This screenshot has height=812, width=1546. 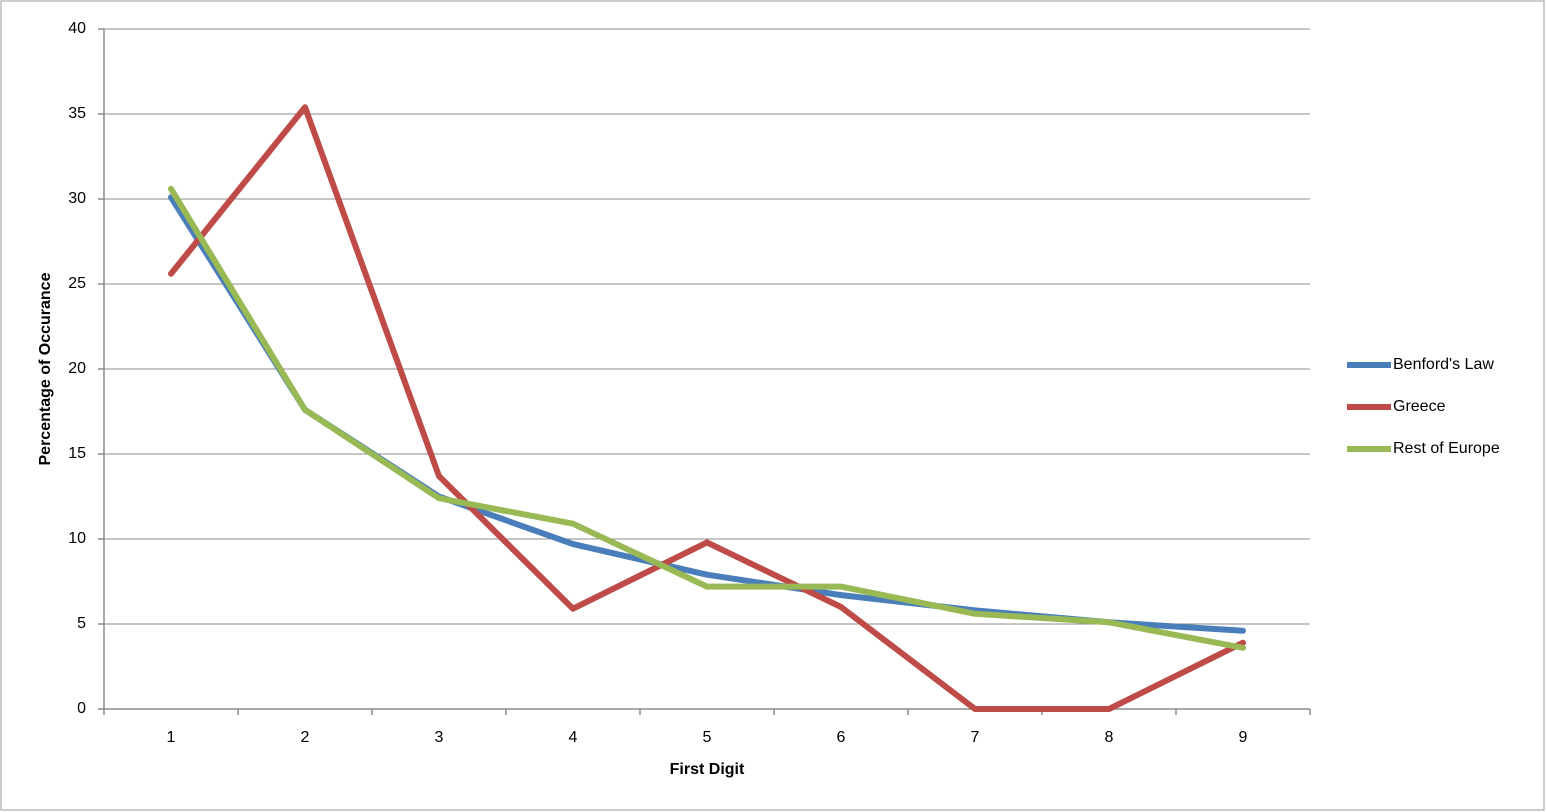 I want to click on y-tick-label: 25, so click(x=77, y=283).